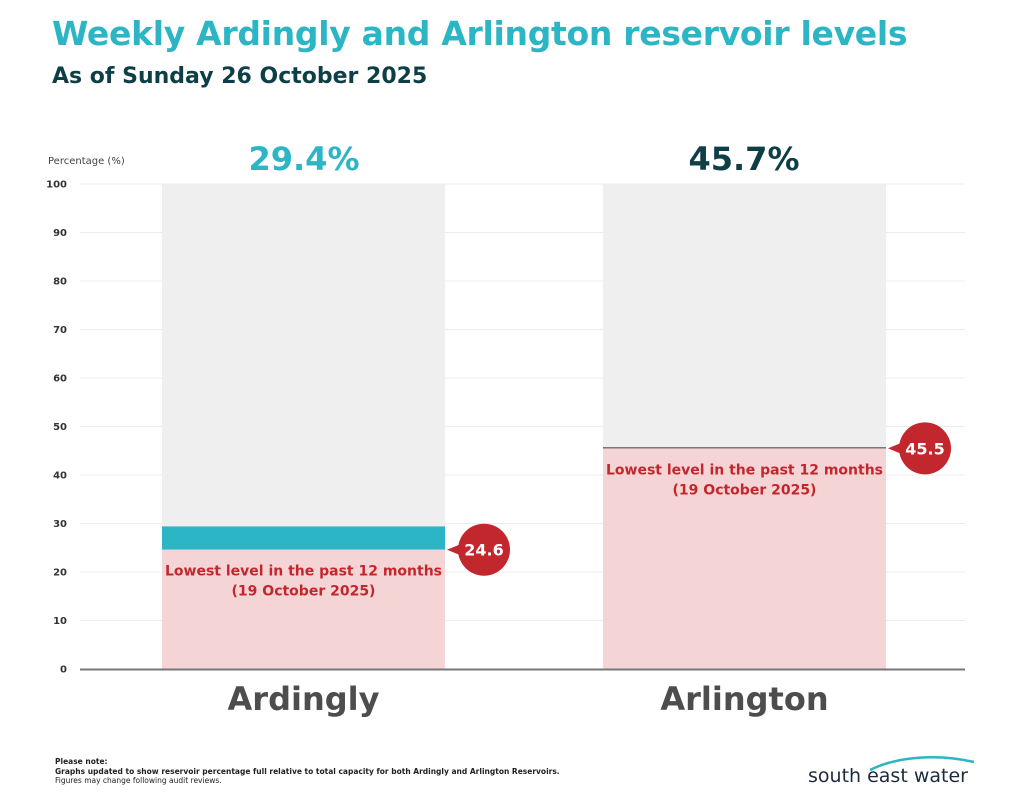  What do you see at coordinates (60, 476) in the screenshot?
I see `y-tick-label: 40` at bounding box center [60, 476].